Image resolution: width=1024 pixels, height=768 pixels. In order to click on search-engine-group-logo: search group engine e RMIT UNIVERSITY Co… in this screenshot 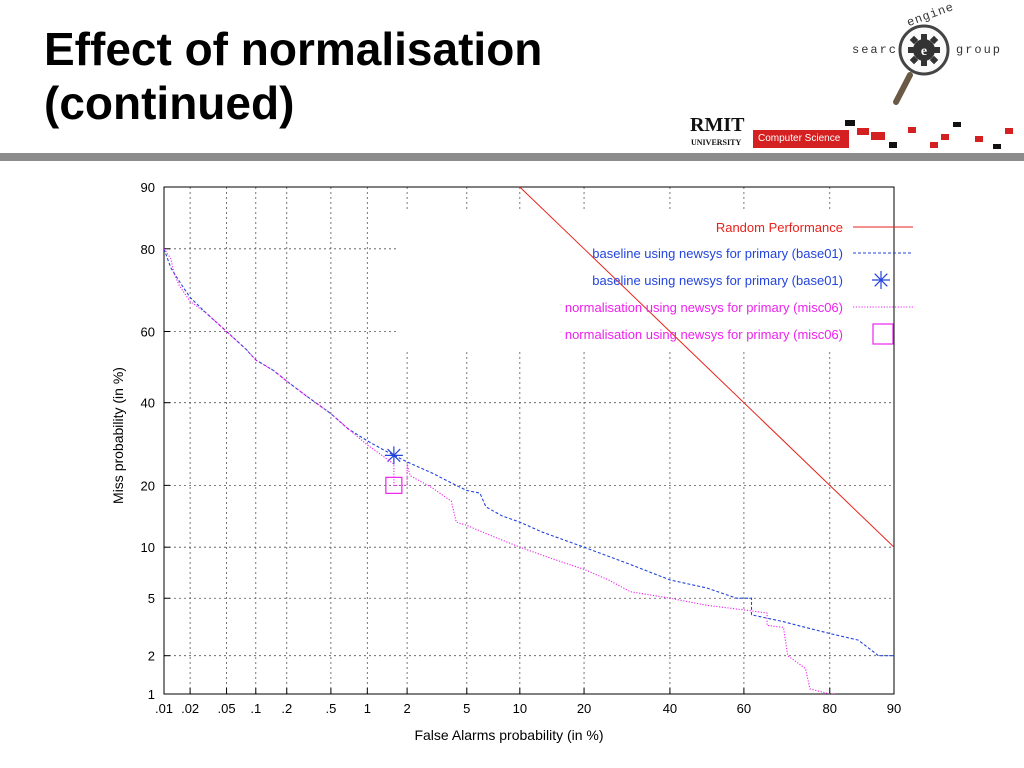, I will do `click(832, 76)`.